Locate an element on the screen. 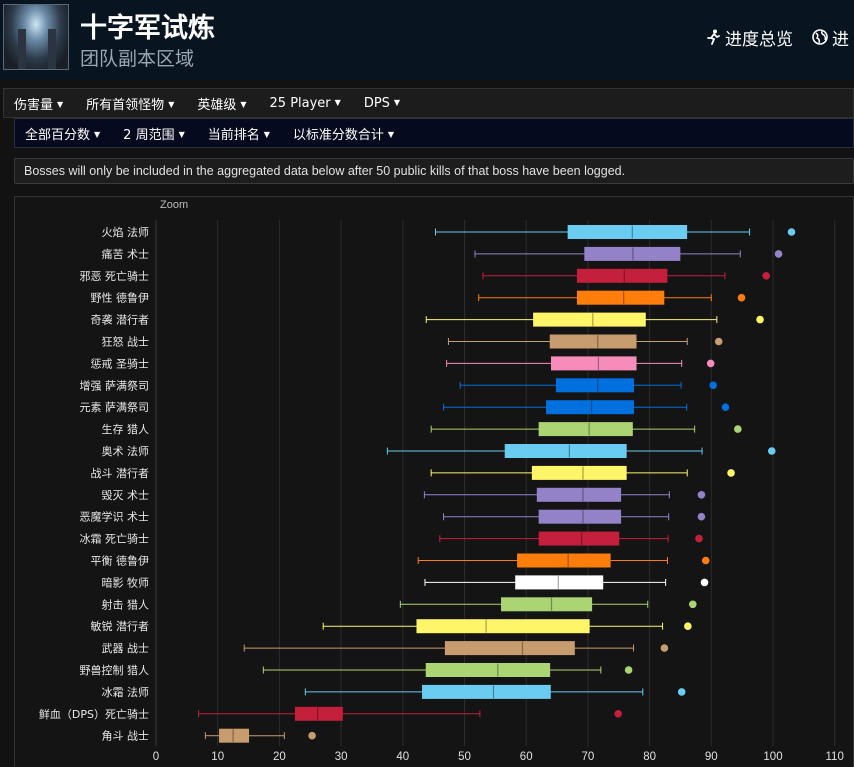 The width and height of the screenshot is (854, 767). x-tick-label: 50 is located at coordinates (464, 757).